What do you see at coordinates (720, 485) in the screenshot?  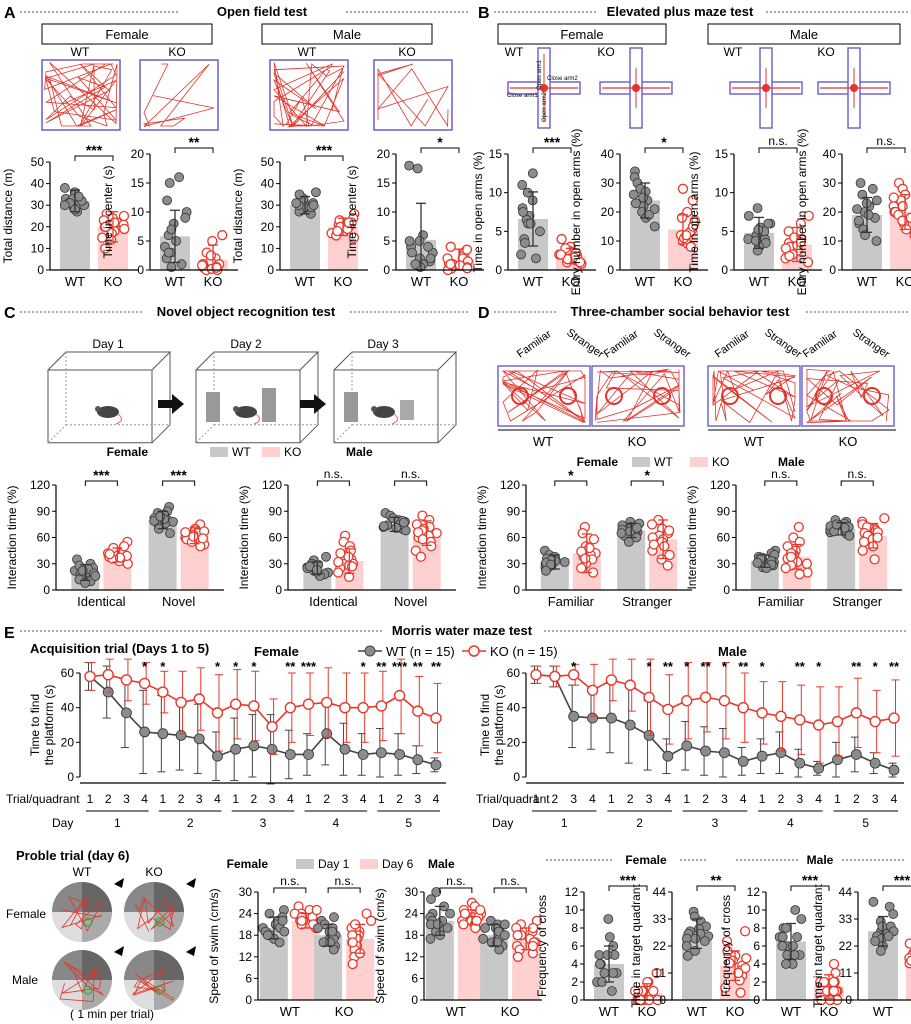 I see `y-tick-label: 120` at bounding box center [720, 485].